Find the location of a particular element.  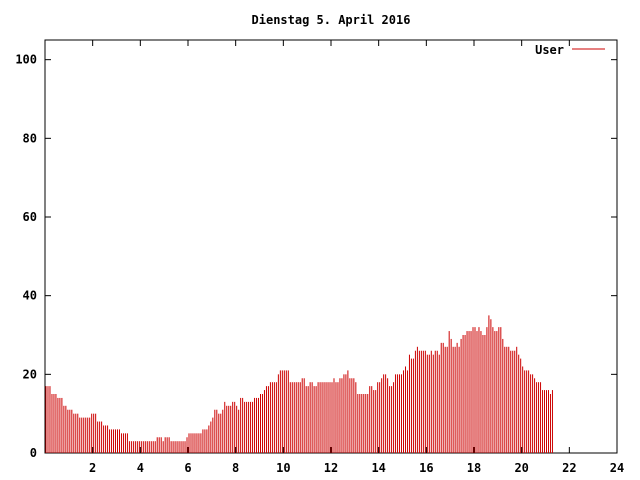

x-tick-label: 6 is located at coordinates (187, 468).